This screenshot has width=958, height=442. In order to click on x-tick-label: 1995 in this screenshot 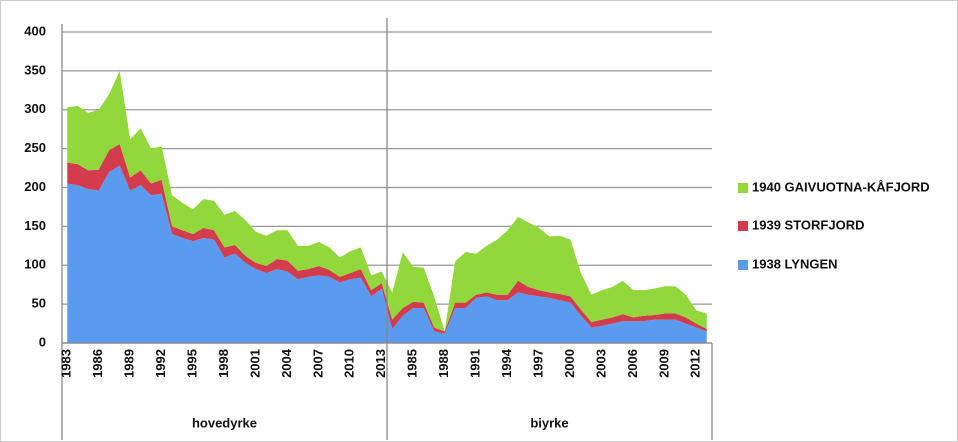, I will do `click(191, 363)`.